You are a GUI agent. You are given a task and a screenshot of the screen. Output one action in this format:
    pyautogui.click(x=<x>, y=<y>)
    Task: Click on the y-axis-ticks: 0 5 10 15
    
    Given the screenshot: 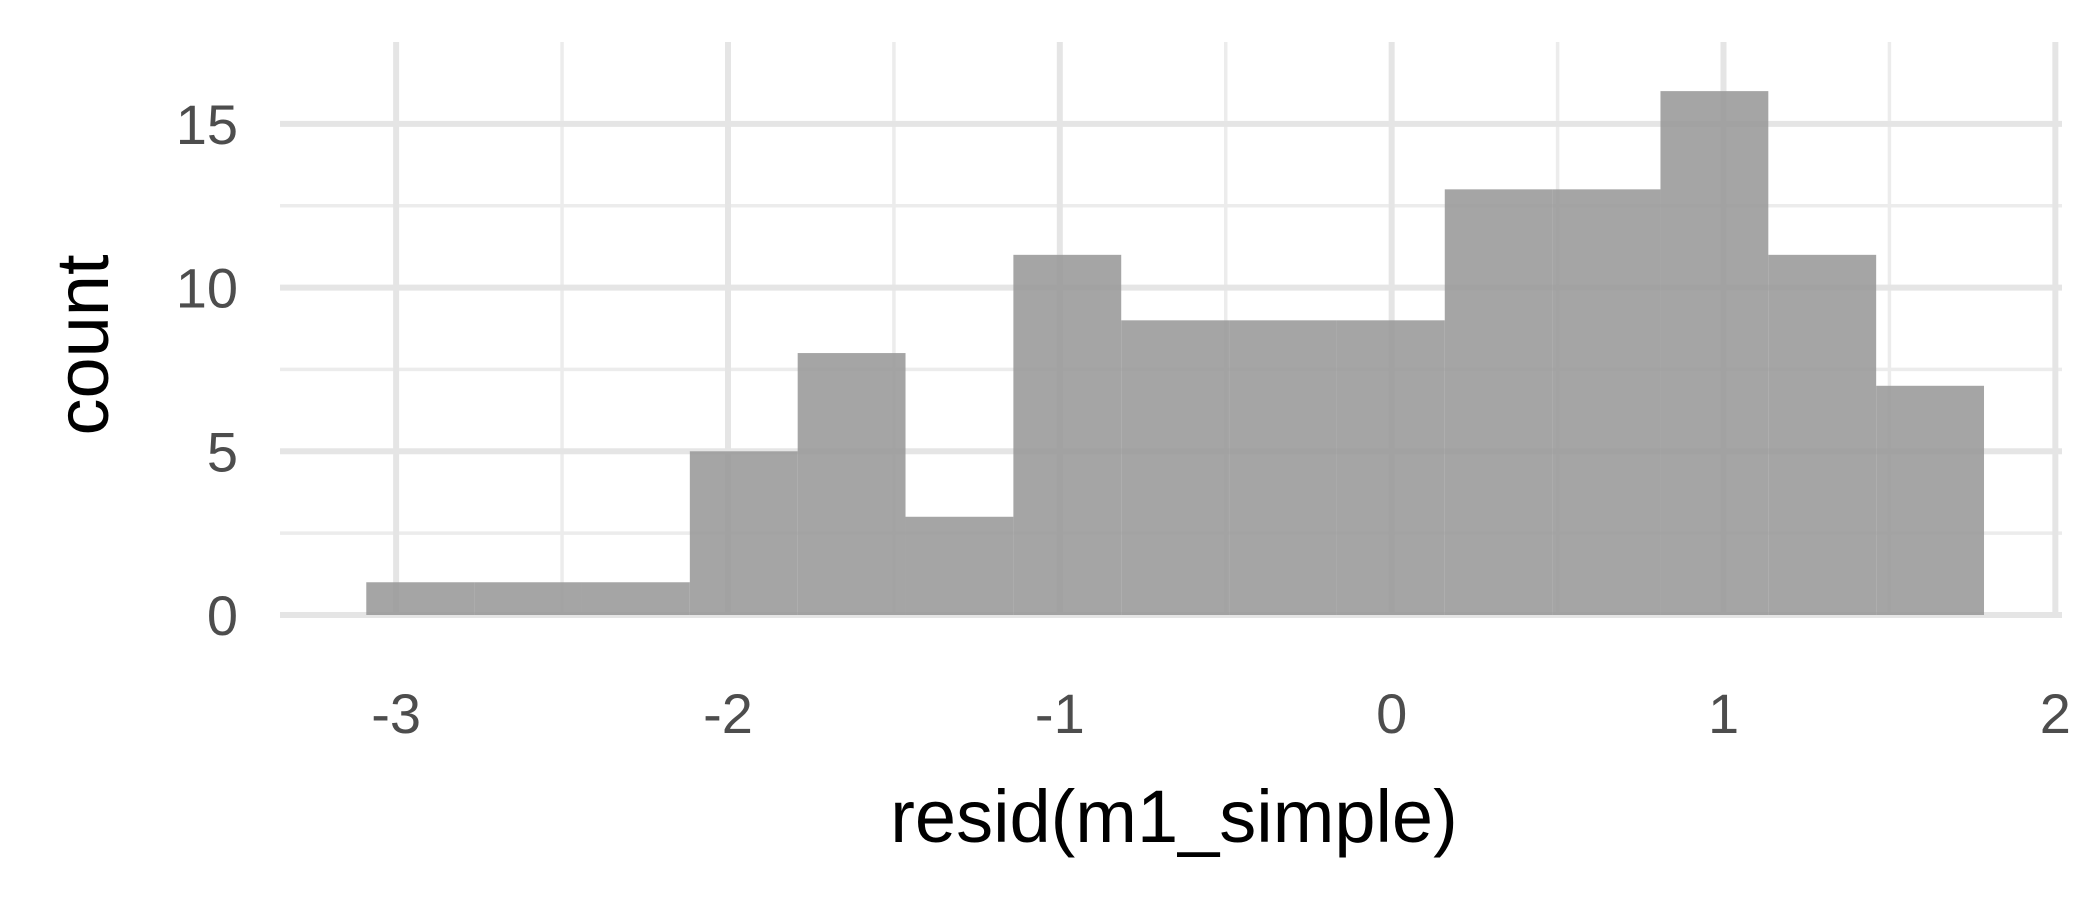 What is the action you would take?
    pyautogui.click(x=207, y=370)
    